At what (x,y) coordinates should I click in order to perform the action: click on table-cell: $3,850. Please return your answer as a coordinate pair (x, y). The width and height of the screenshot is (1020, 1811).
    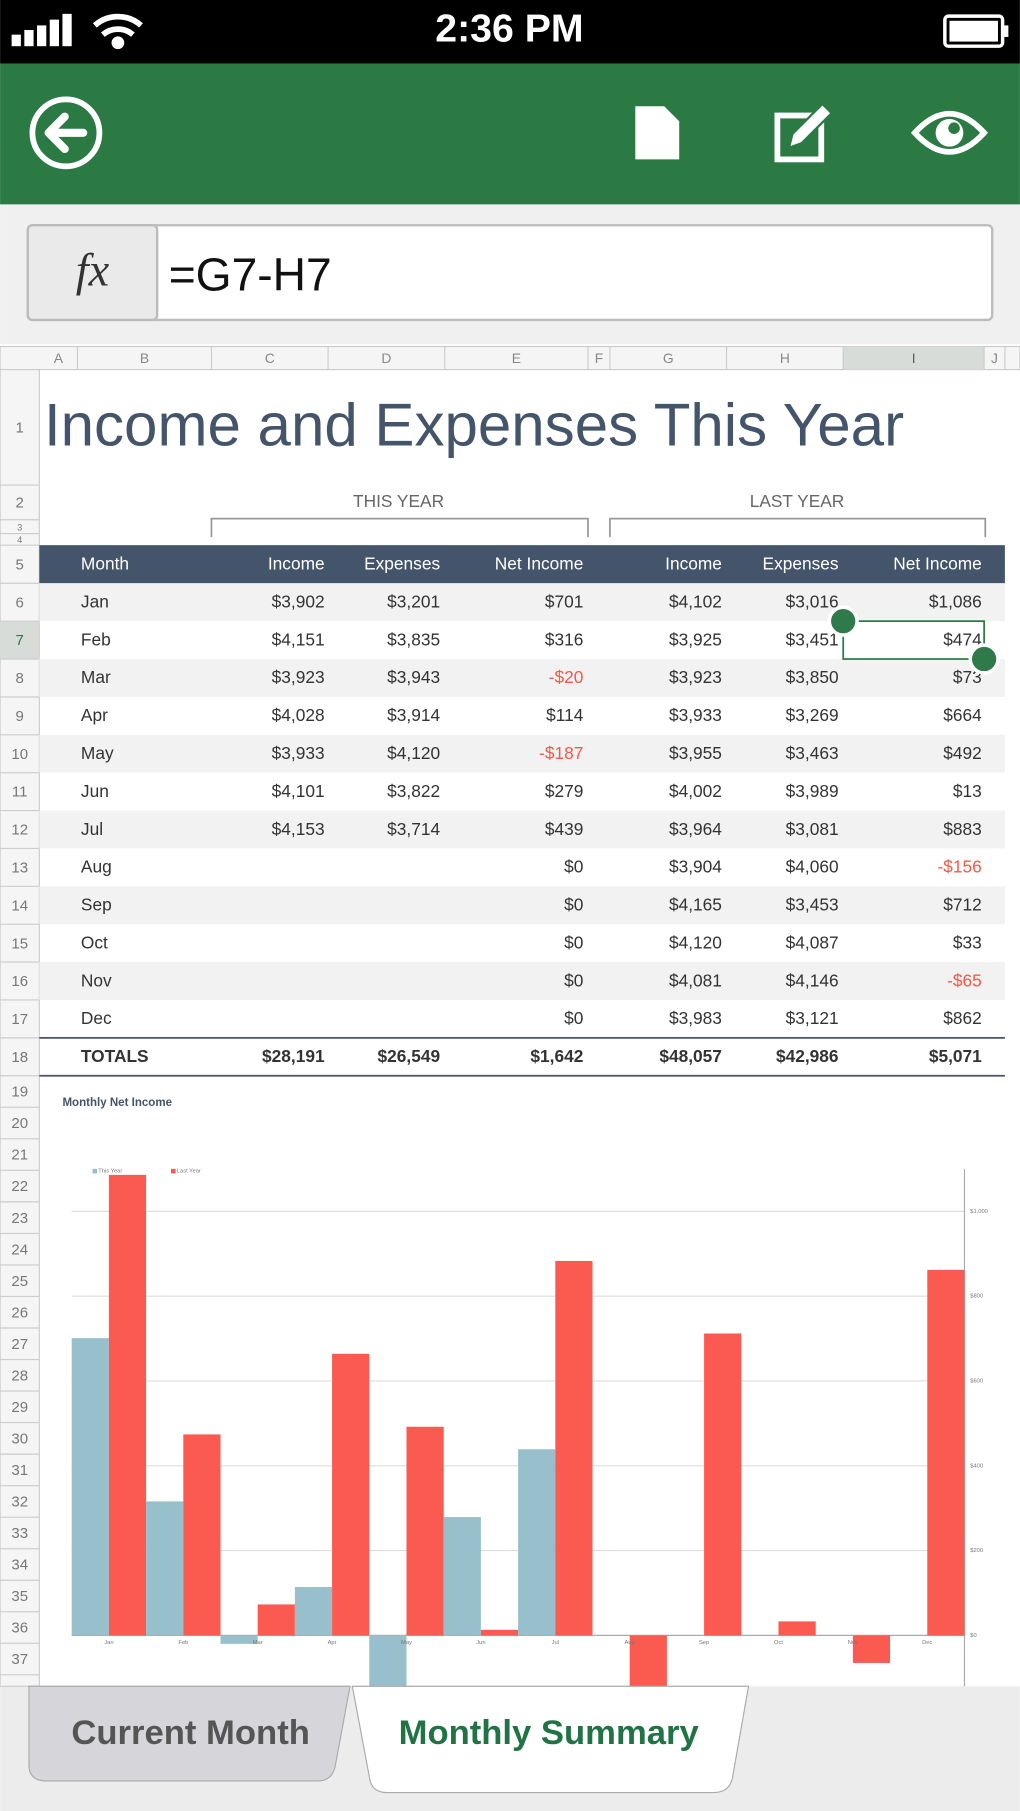
    Looking at the image, I should click on (812, 677).